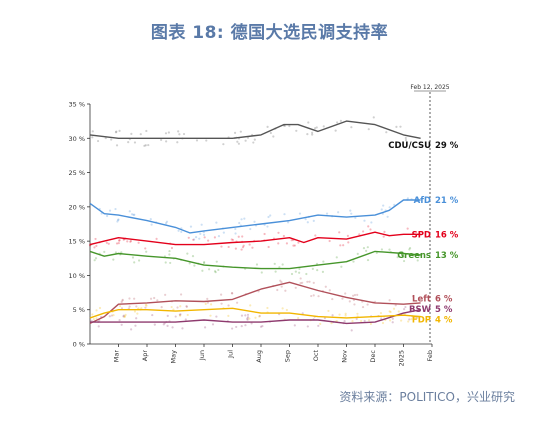  Describe the element at coordinates (427, 397) in the screenshot. I see `source-note: 资料来源：POLITICO，兴业研究` at that location.